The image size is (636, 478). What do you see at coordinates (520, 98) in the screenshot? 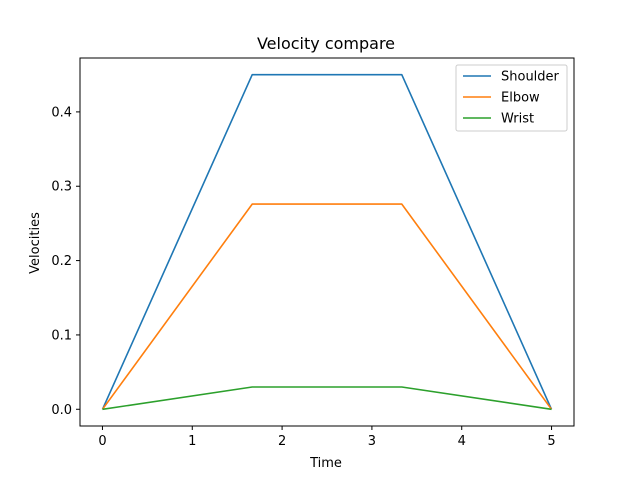
I see `legend-label-elbow: Elbow` at bounding box center [520, 98].